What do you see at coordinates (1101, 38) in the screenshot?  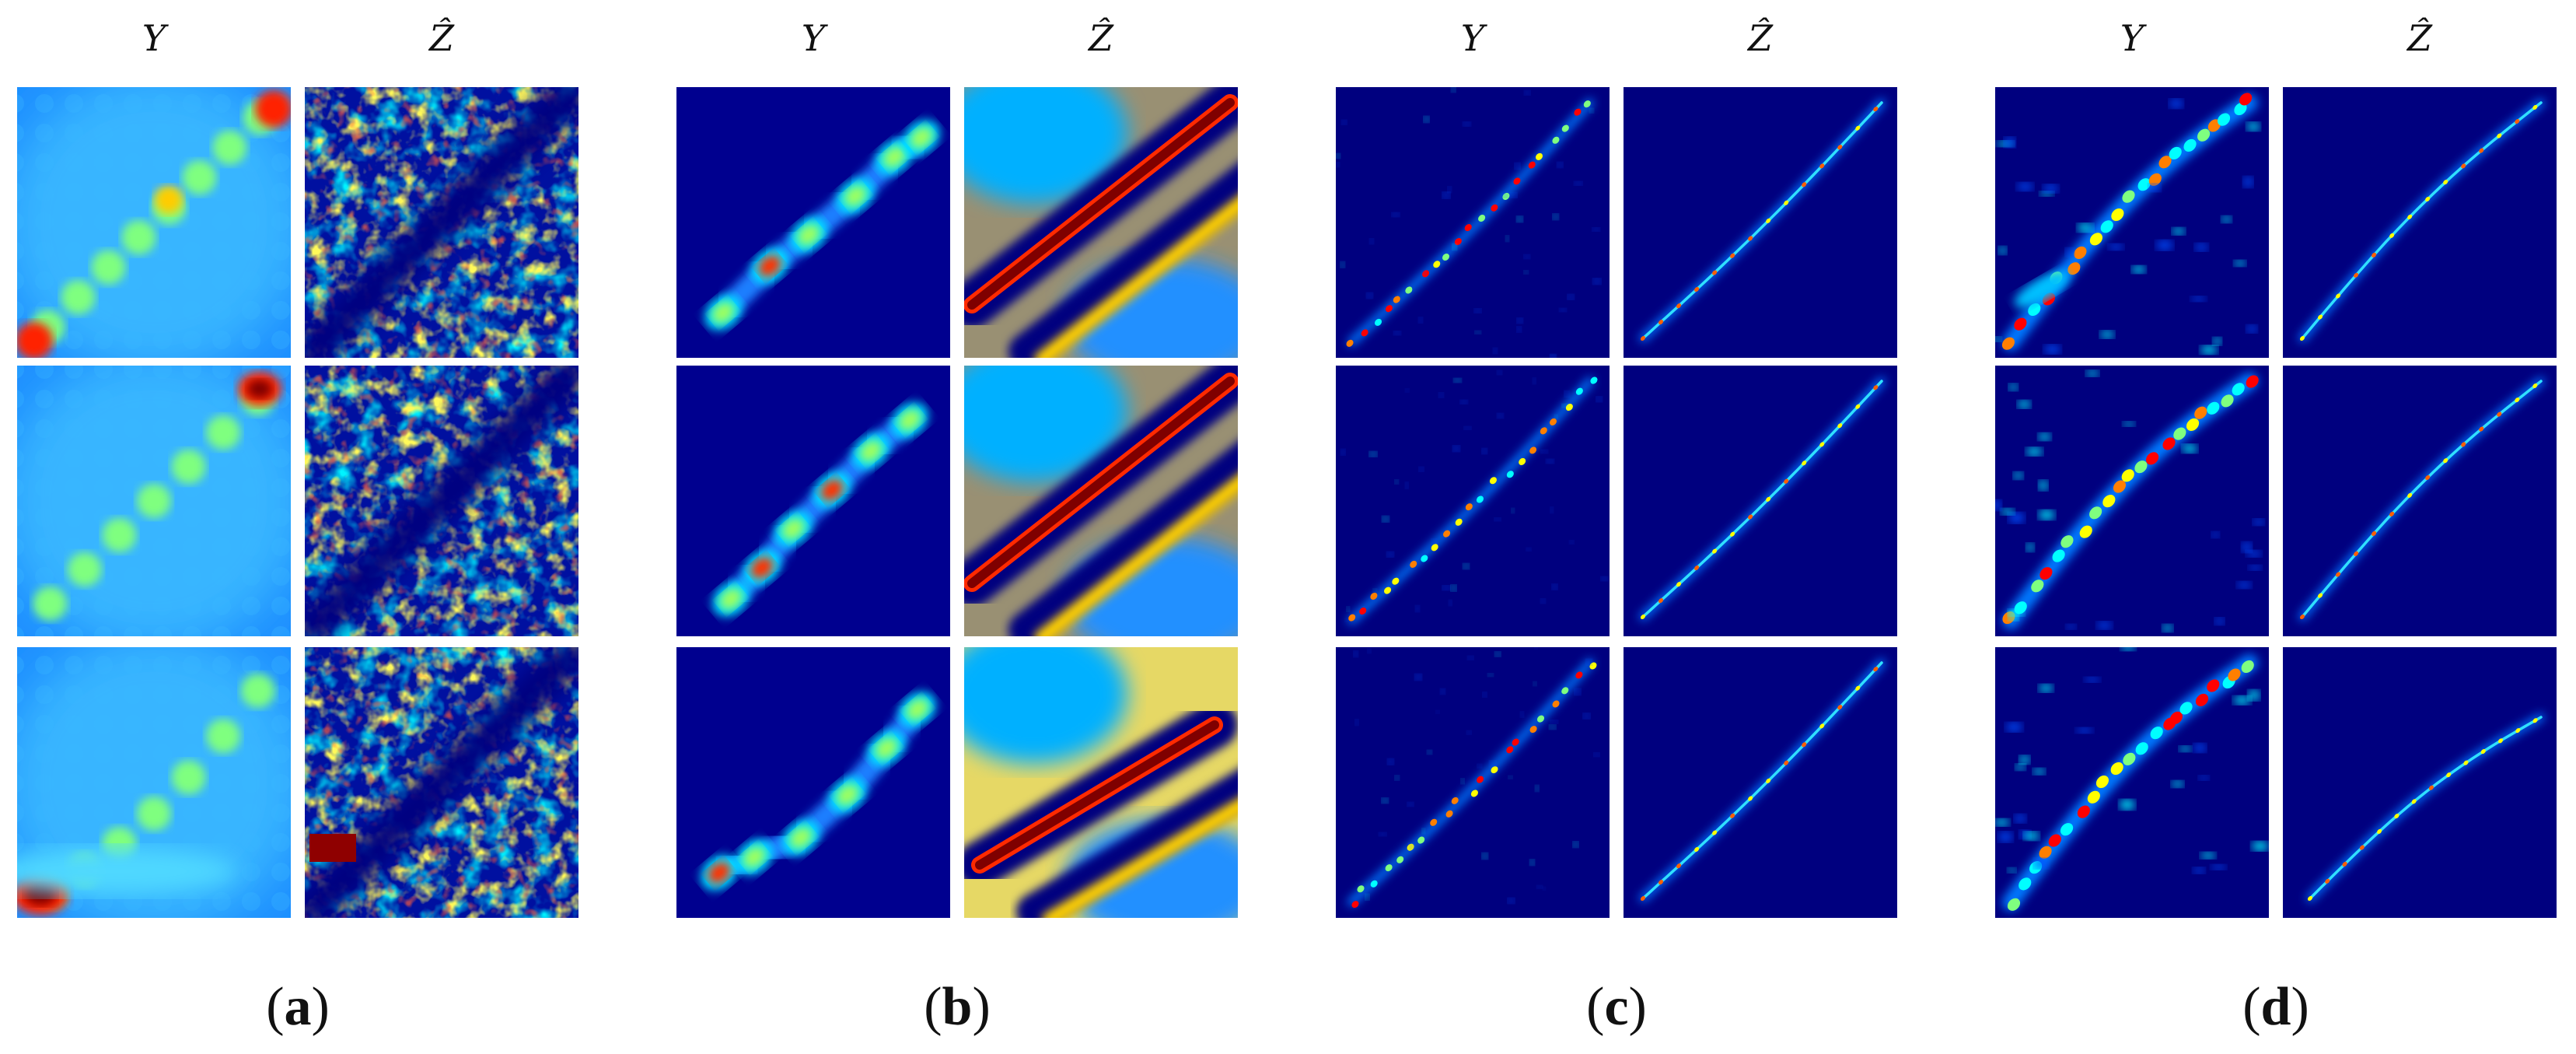 I see `column-label-z-b: Ẑ` at bounding box center [1101, 38].